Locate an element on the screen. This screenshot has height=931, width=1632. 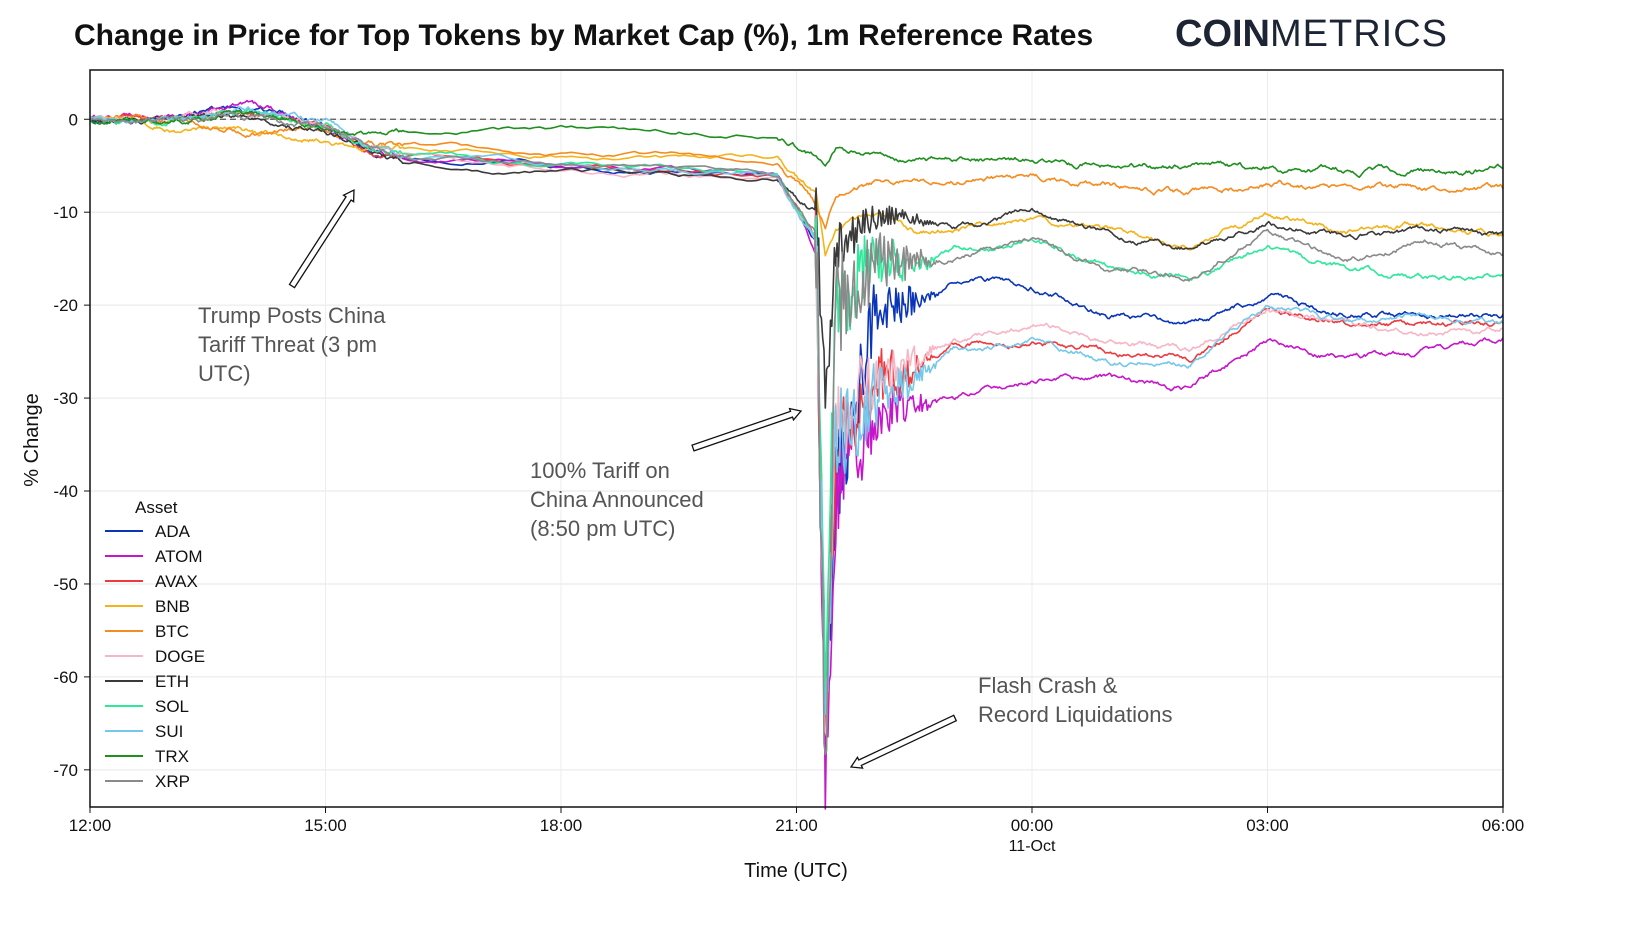
legend-label: AVAX is located at coordinates (176, 581).